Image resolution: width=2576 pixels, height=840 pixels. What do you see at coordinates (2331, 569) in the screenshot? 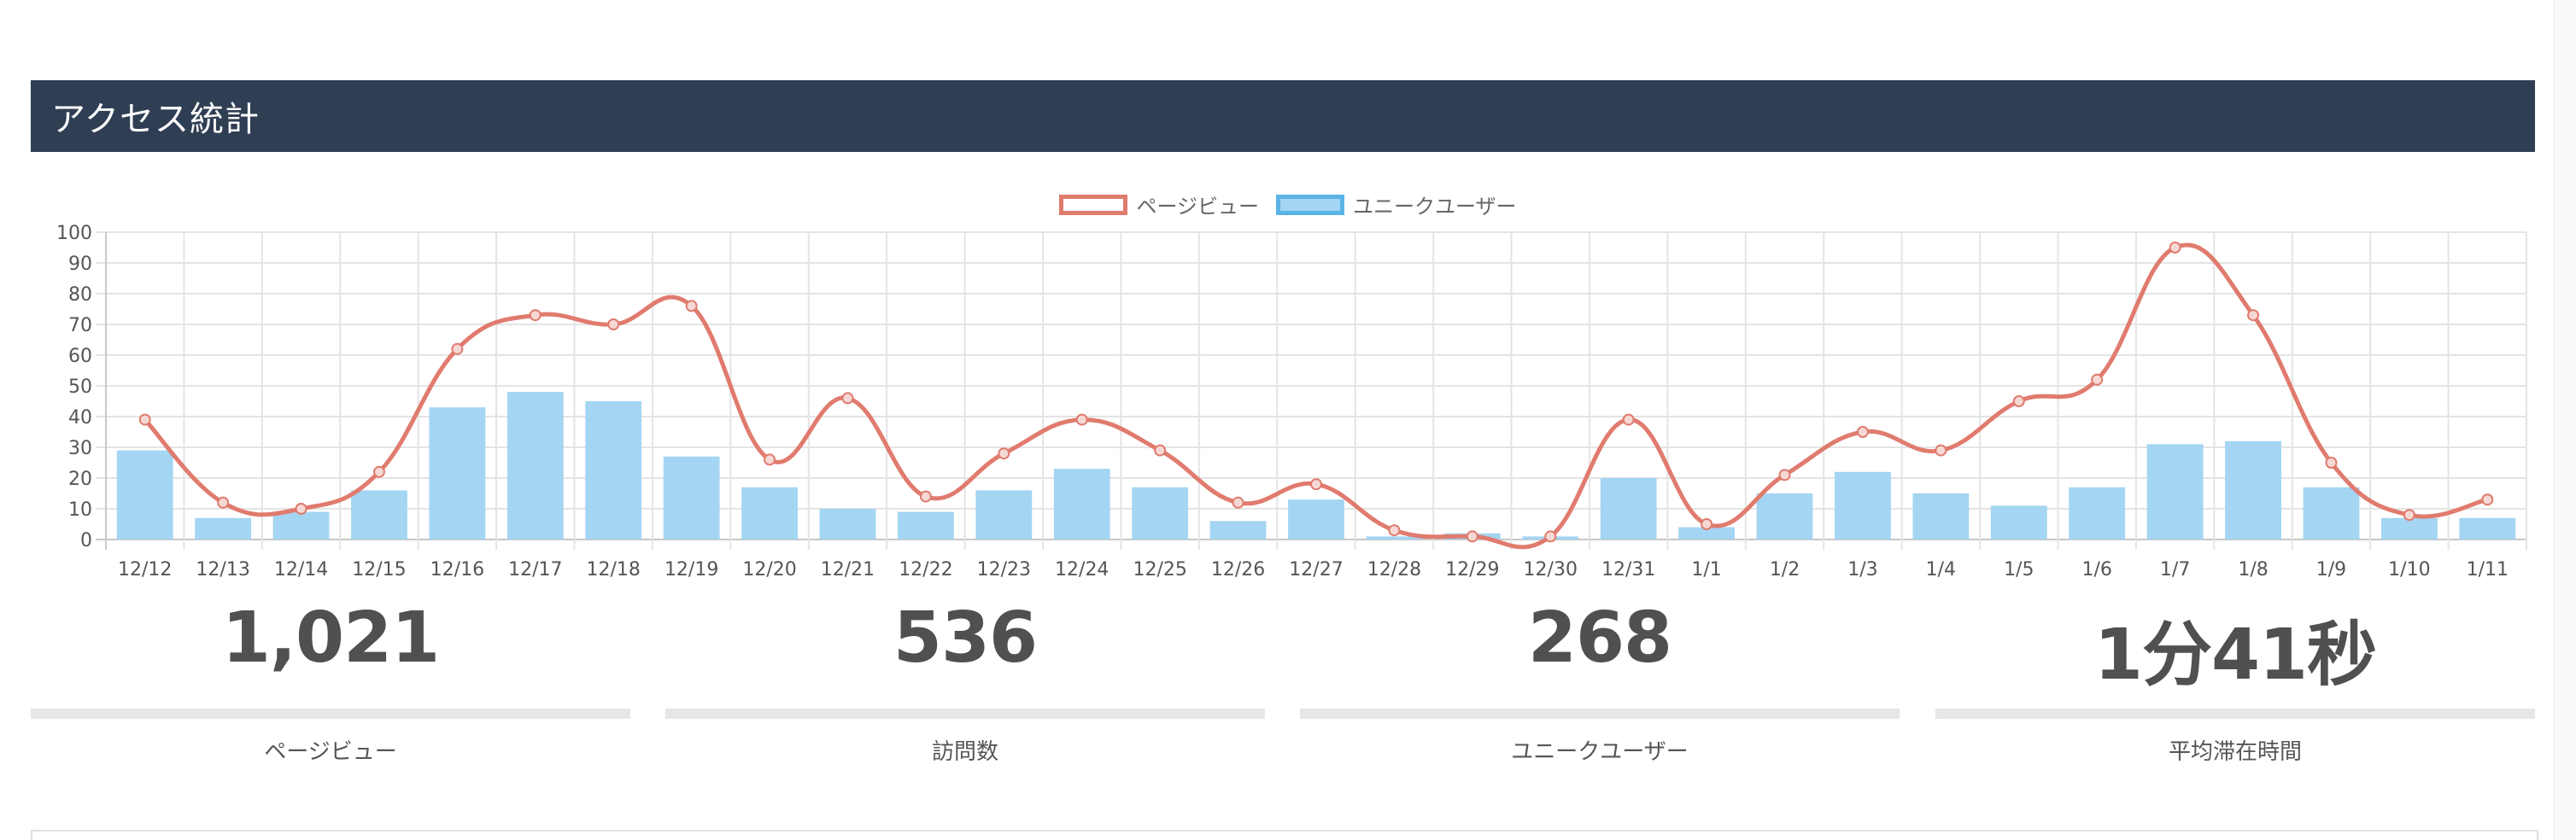
I see `x-tick-label: 1/9` at bounding box center [2331, 569].